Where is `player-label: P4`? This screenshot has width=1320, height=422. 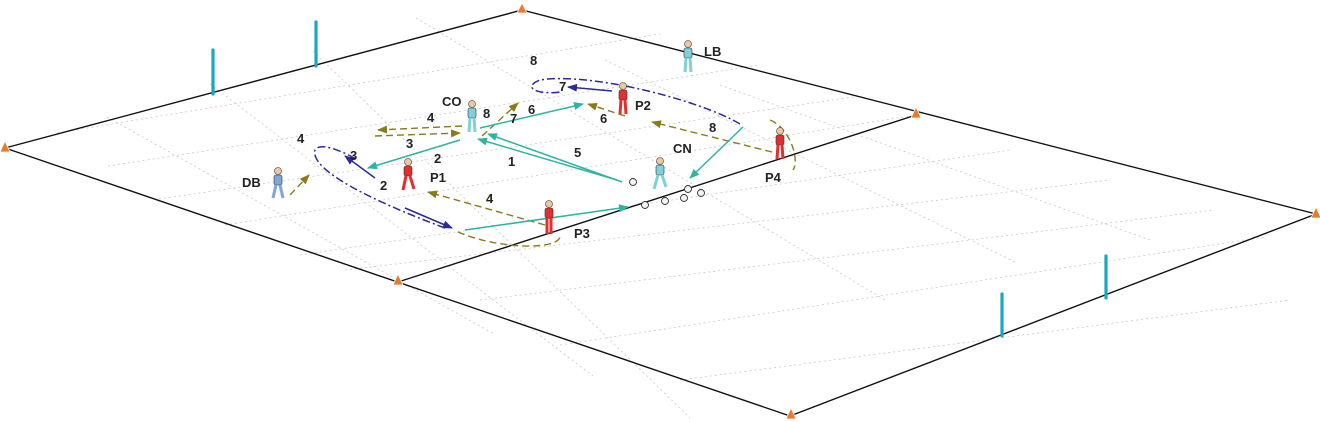 player-label: P4 is located at coordinates (773, 177).